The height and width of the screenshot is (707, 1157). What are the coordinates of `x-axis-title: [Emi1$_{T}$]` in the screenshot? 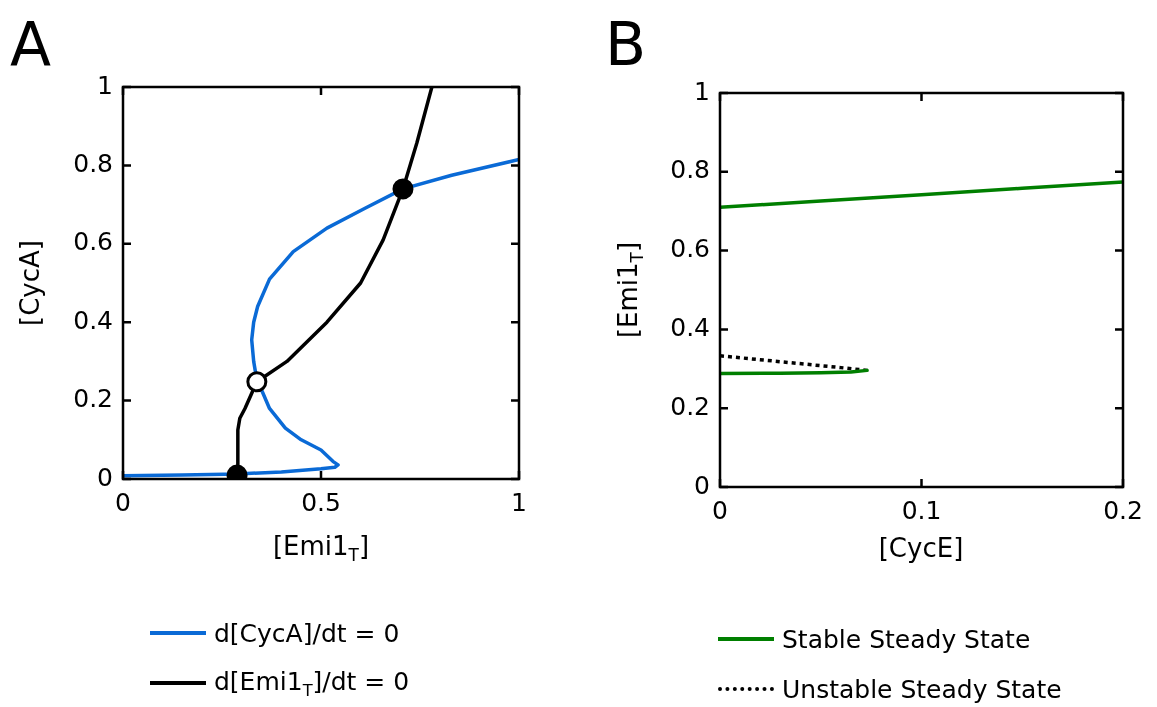 It's located at (321, 548).